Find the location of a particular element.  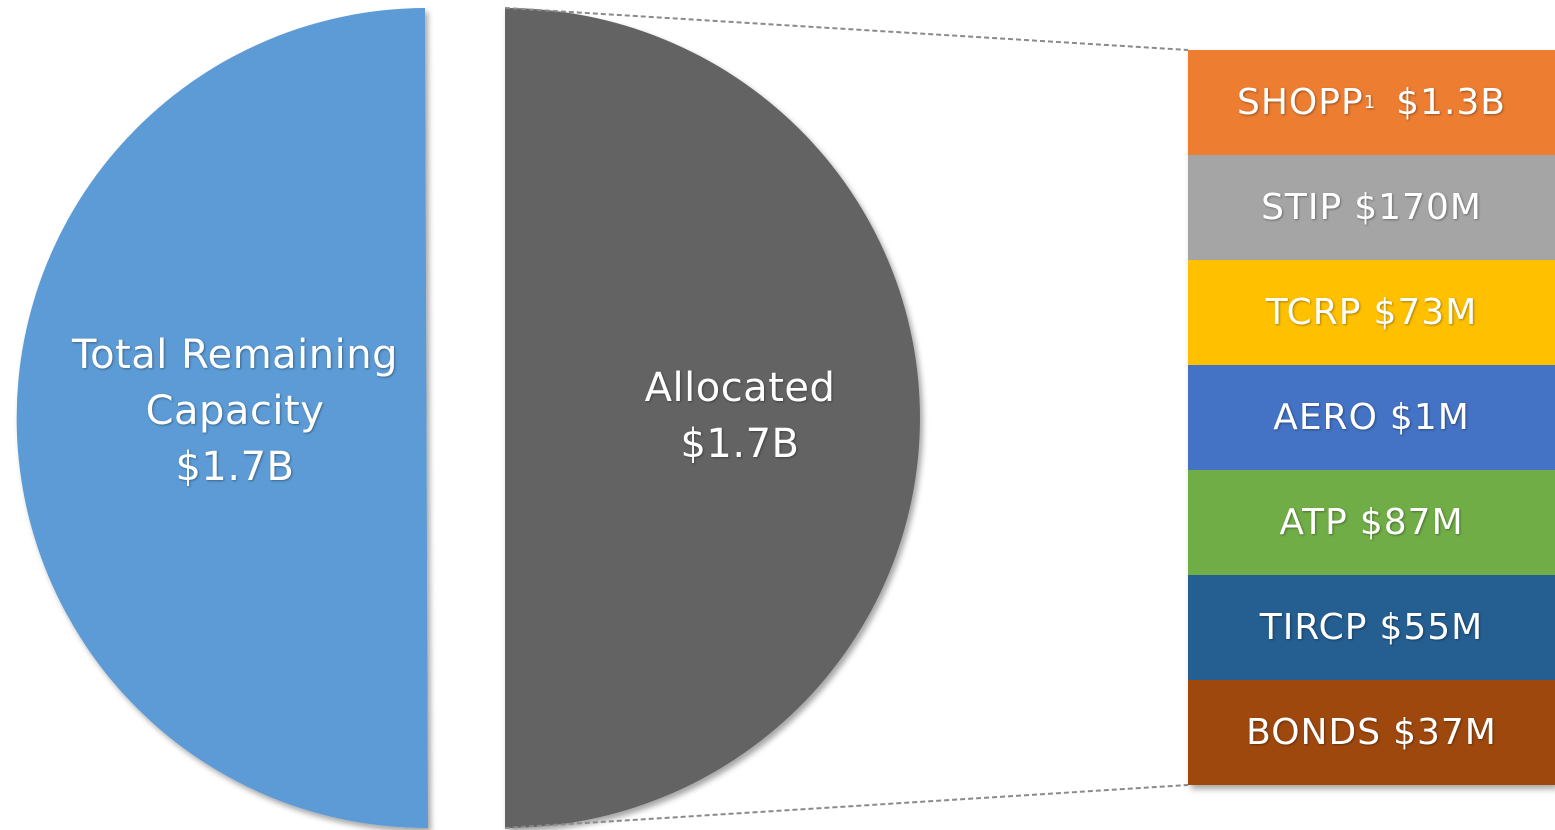

breakdown-item-tircp: TIRCP $55M is located at coordinates (1371, 627).